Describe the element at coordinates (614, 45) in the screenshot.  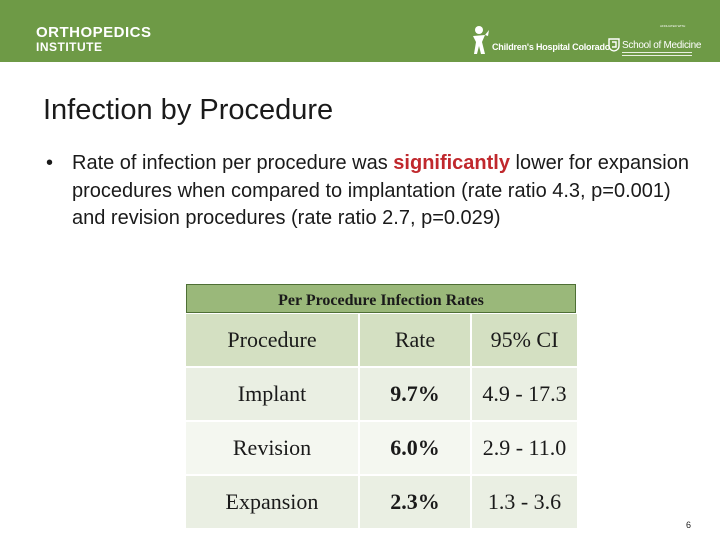
I see `cu-shield-icon` at that location.